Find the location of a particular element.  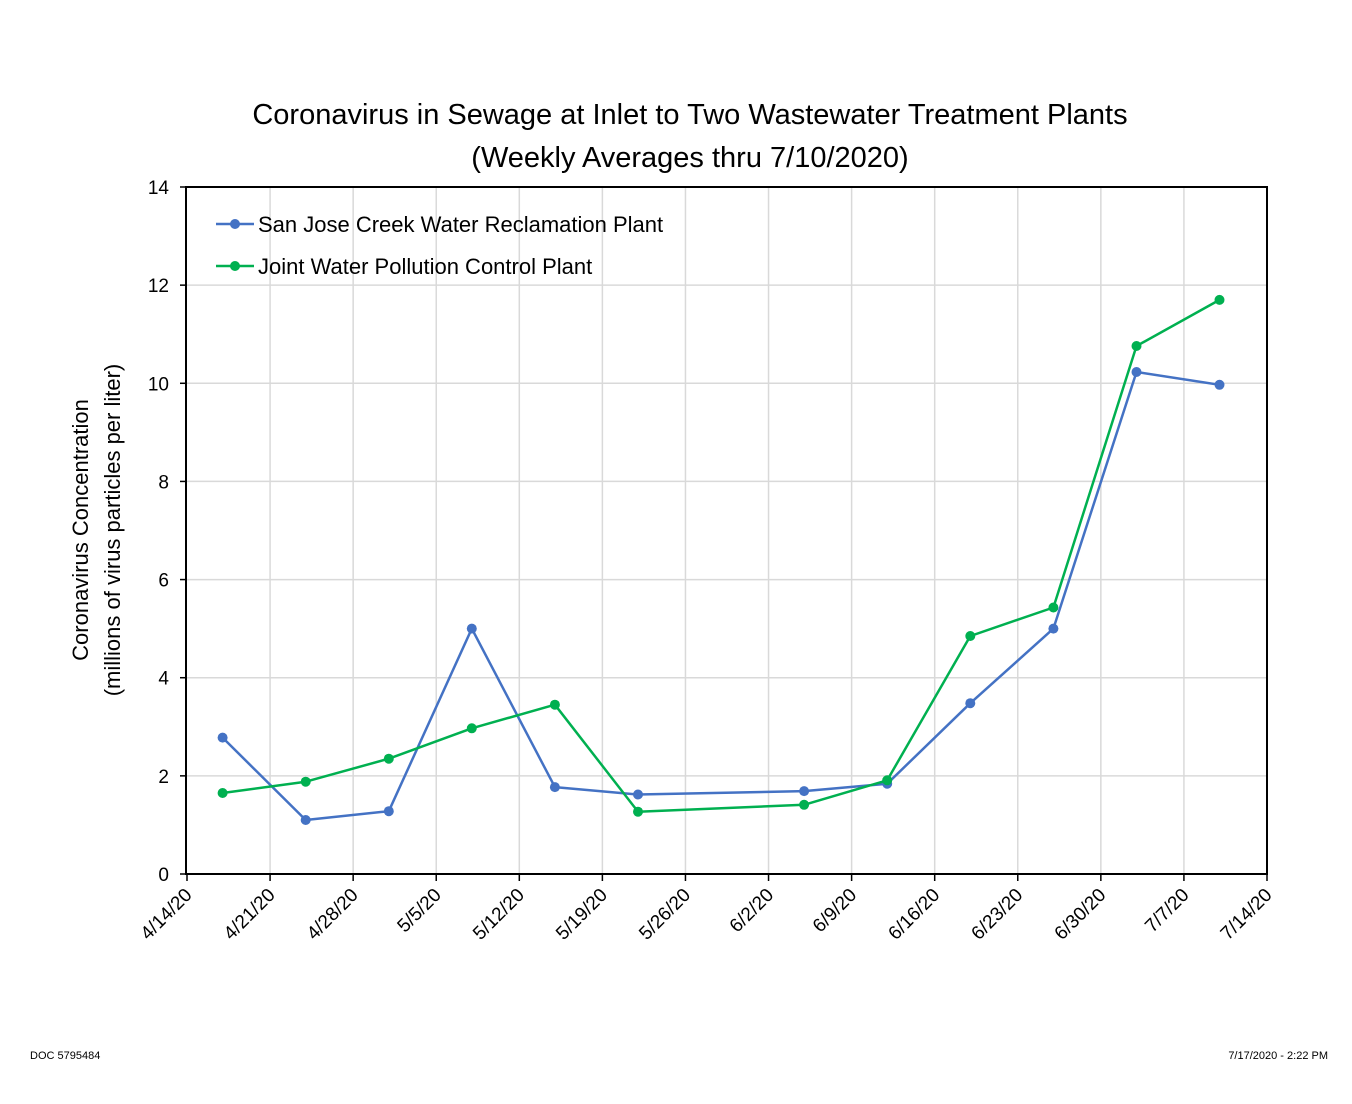

x-tick-label: 4/21/20 is located at coordinates (250, 915).